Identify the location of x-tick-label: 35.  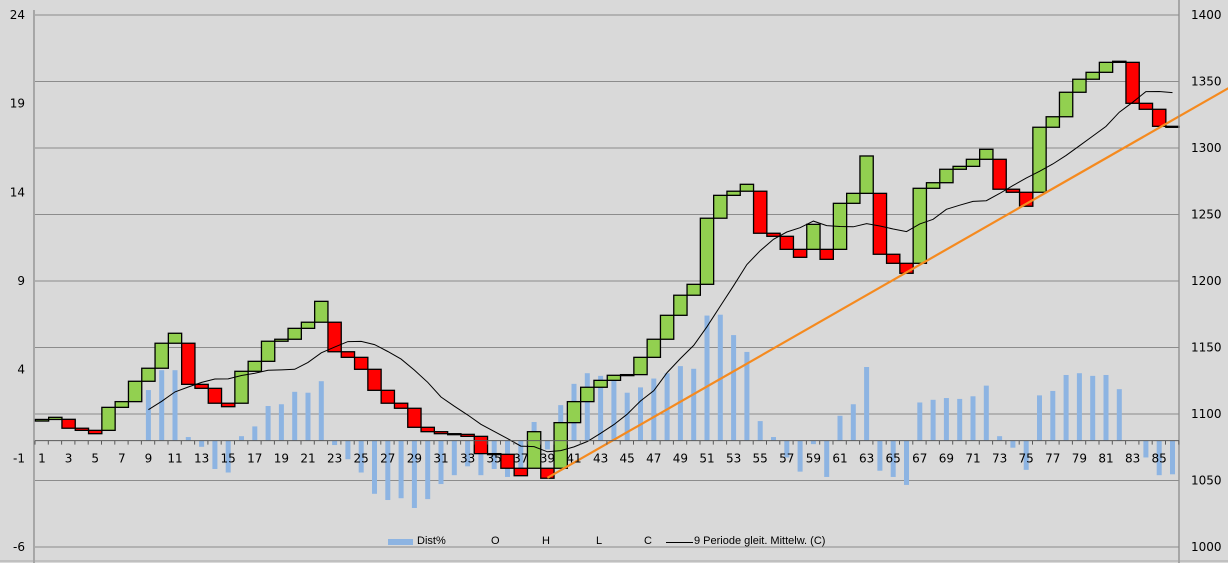
(494, 459).